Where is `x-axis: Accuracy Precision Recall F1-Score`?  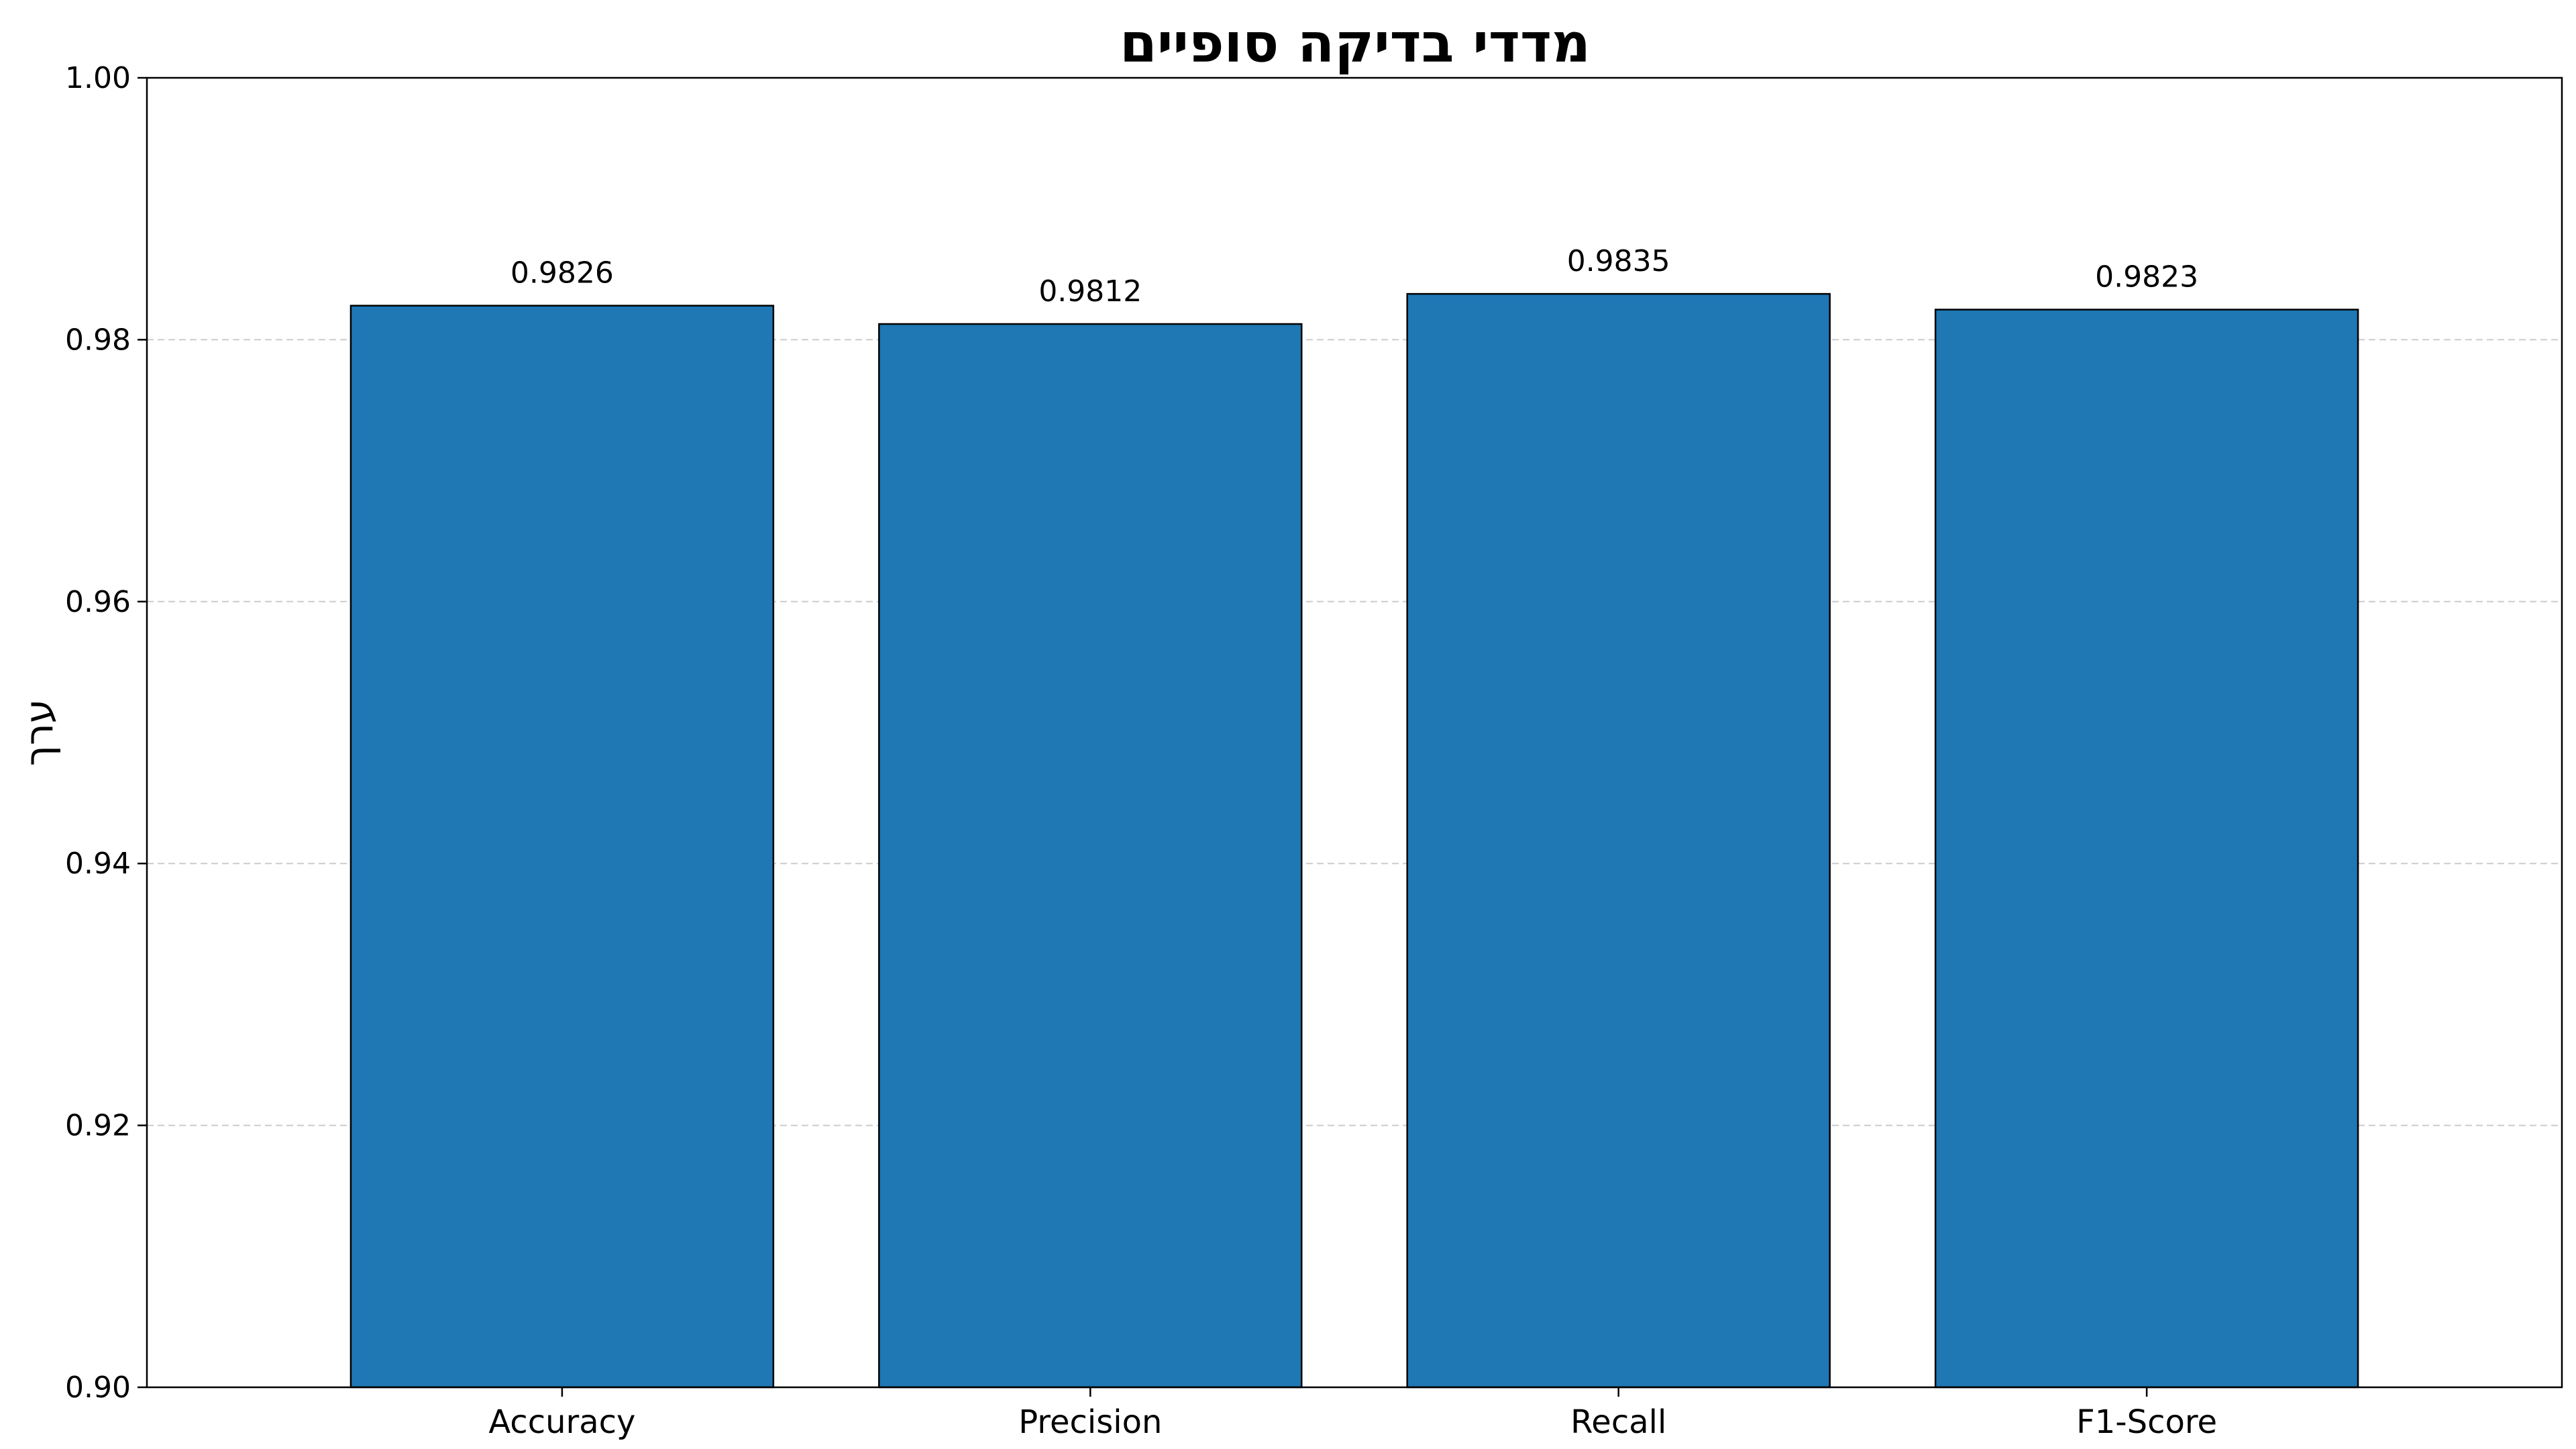
x-axis: Accuracy Precision Recall F1-Score is located at coordinates (1352, 1414).